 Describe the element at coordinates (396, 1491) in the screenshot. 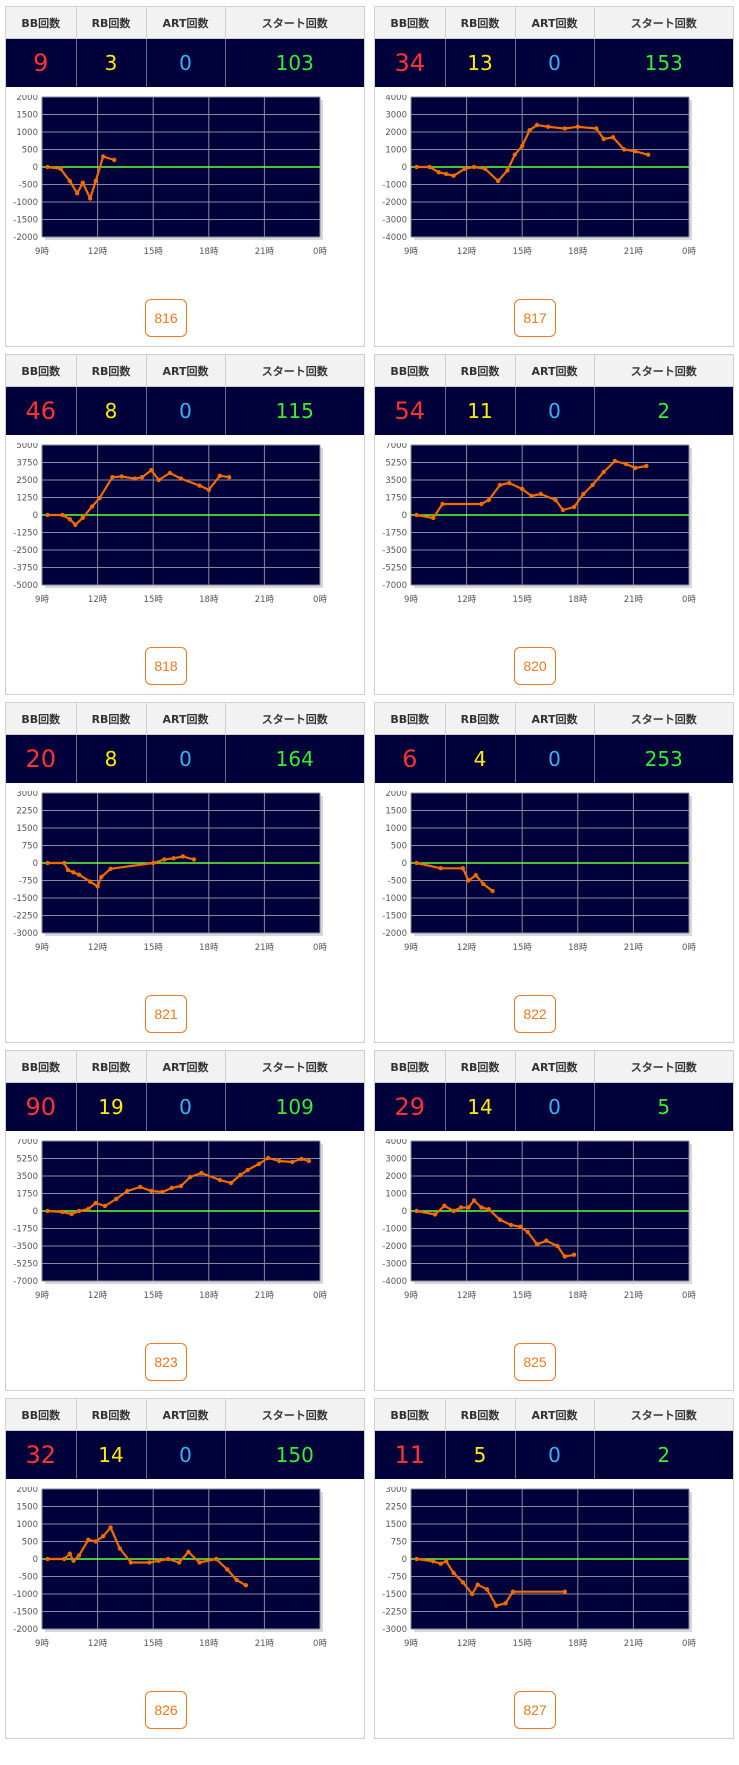

I see `y-tick-label: 3000` at that location.